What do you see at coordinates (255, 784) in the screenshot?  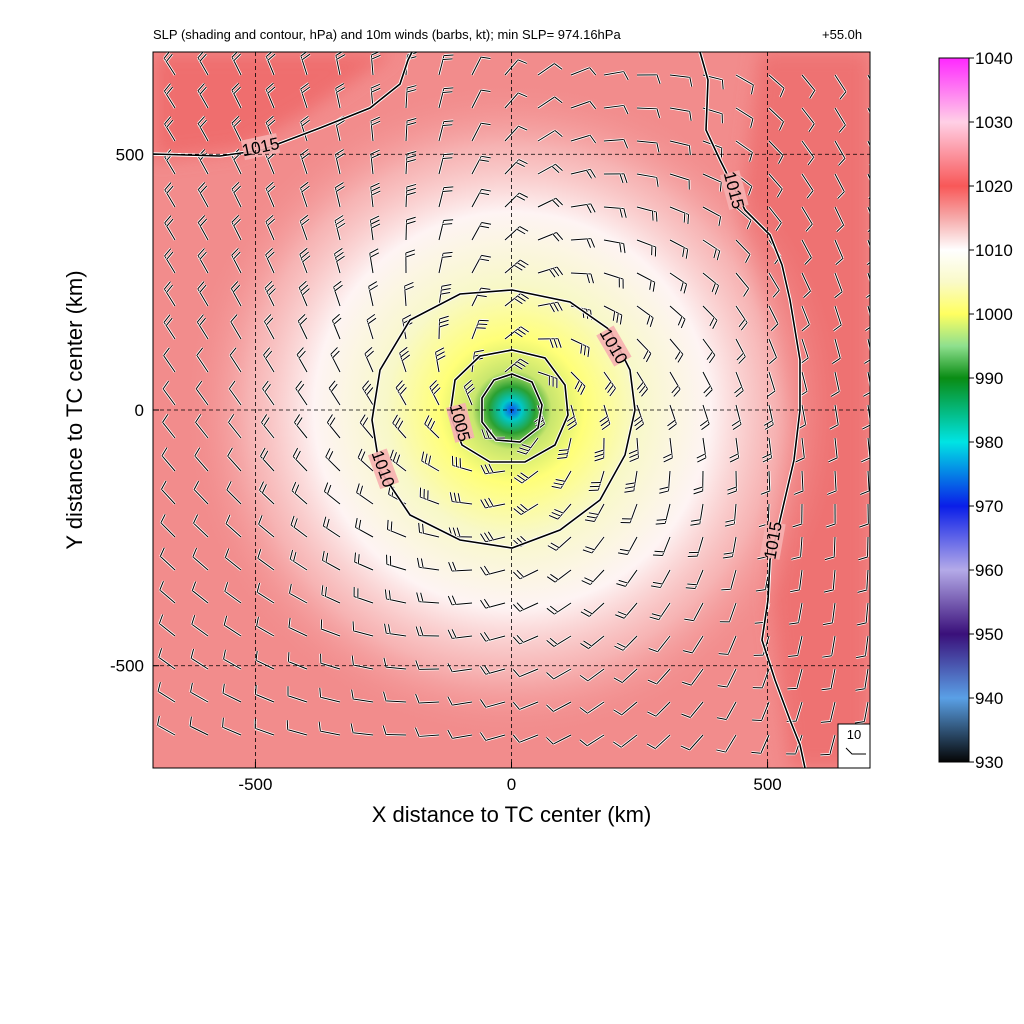 I see `x-tick-label: -500` at bounding box center [255, 784].